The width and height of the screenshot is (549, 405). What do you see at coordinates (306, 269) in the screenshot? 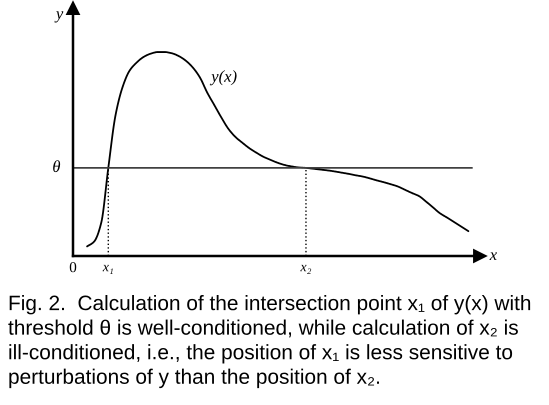
I see `x-tick-label: x₂` at bounding box center [306, 269].